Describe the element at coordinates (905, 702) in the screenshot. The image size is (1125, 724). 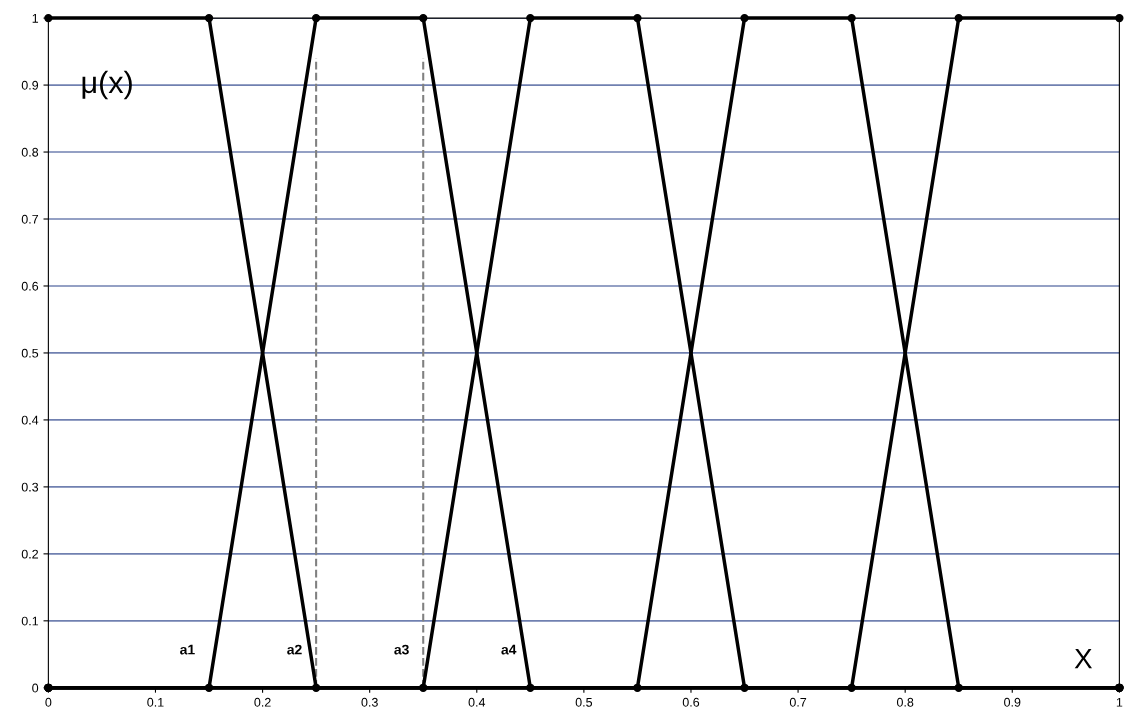
I see `x-tick-label: 0.8` at that location.